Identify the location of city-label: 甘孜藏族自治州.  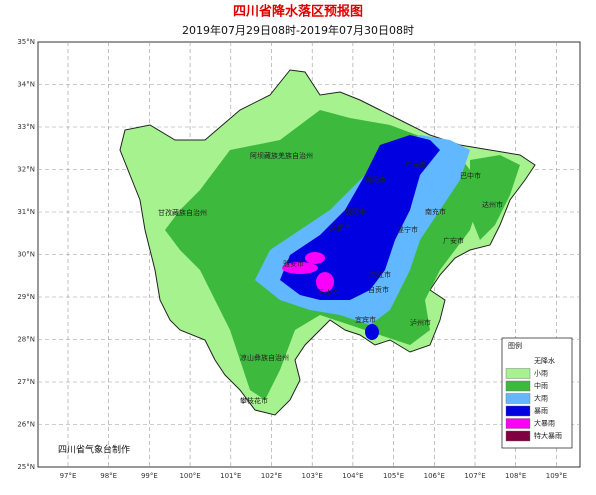
(182, 212).